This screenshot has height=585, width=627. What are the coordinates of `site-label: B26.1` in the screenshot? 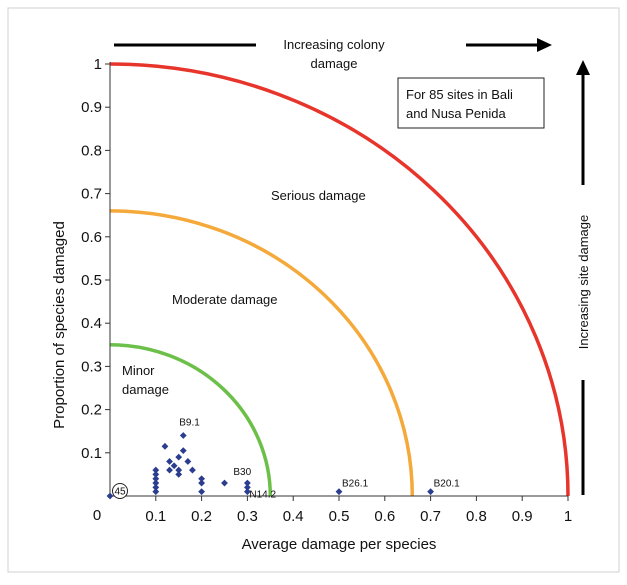 It's located at (355, 484).